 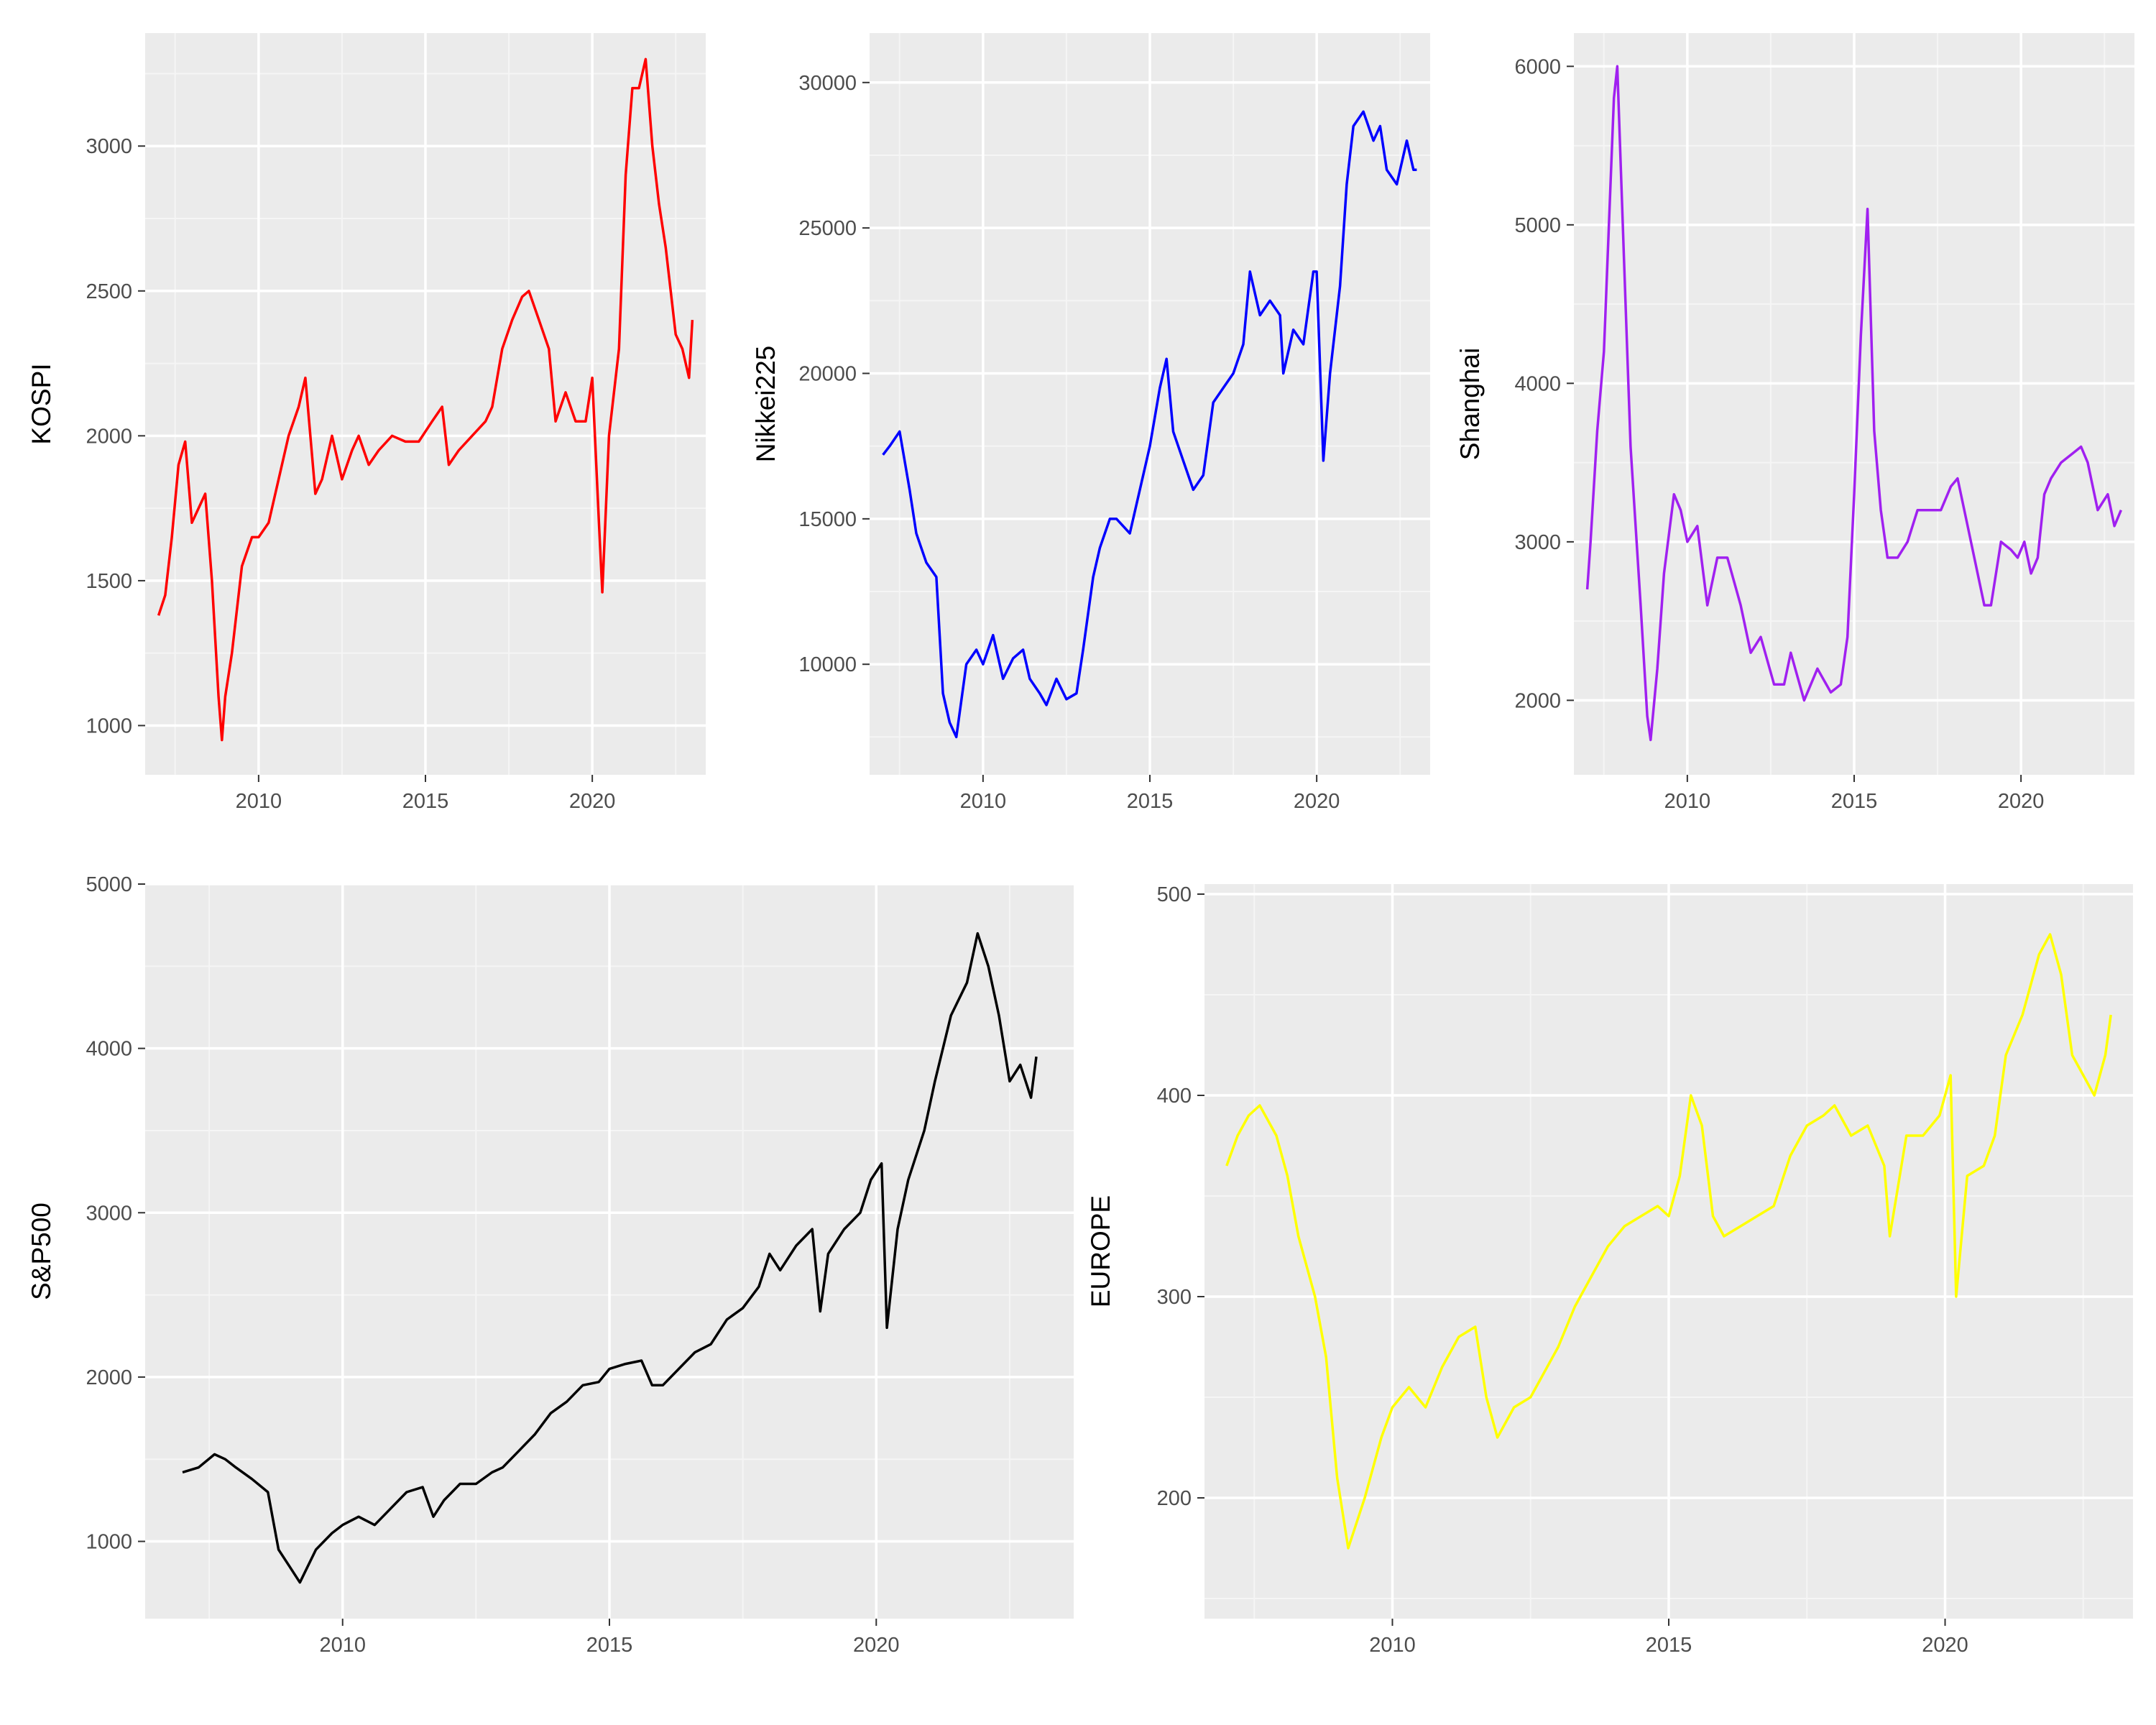 I want to click on series-line-shanghai, so click(x=1854, y=403).